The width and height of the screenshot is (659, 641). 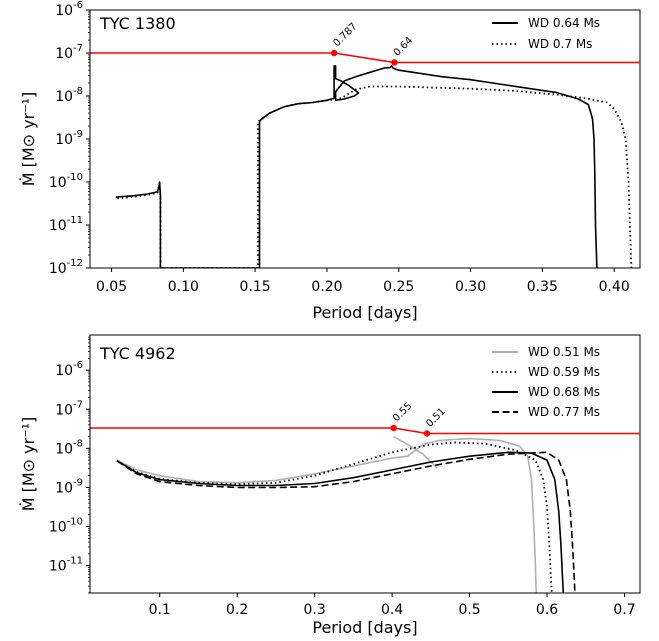 What do you see at coordinates (255, 287) in the screenshot?
I see `x-tick-label: 0.15` at bounding box center [255, 287].